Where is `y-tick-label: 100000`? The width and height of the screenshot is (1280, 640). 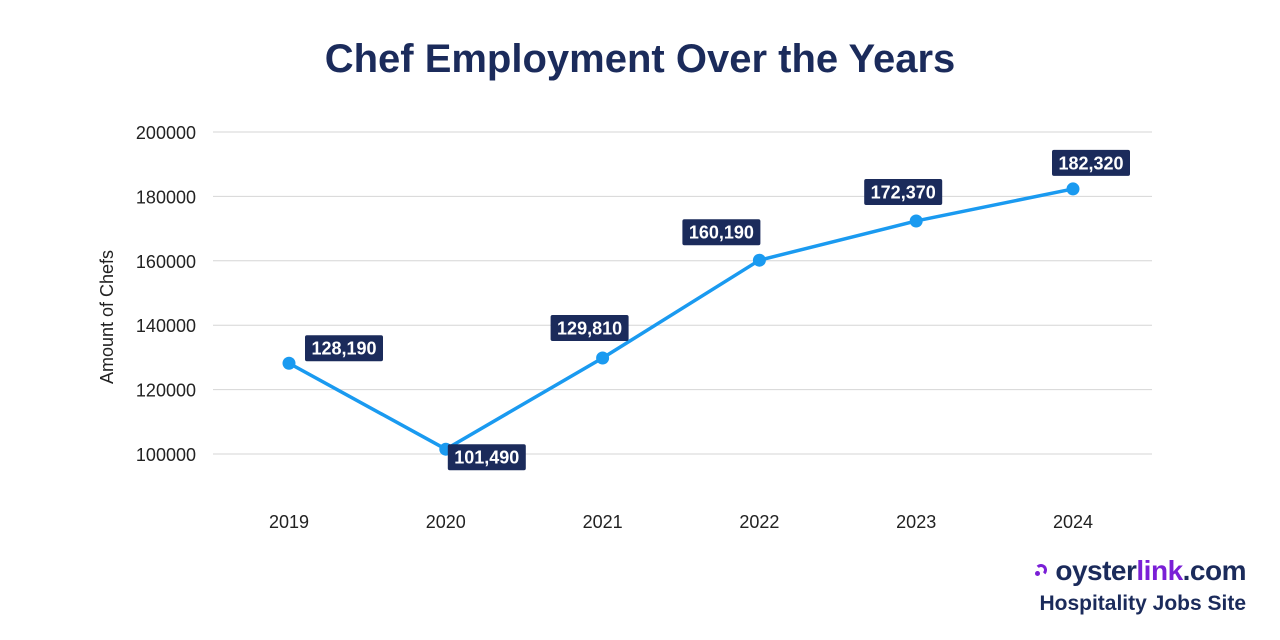 y-tick-label: 100000 is located at coordinates (166, 455).